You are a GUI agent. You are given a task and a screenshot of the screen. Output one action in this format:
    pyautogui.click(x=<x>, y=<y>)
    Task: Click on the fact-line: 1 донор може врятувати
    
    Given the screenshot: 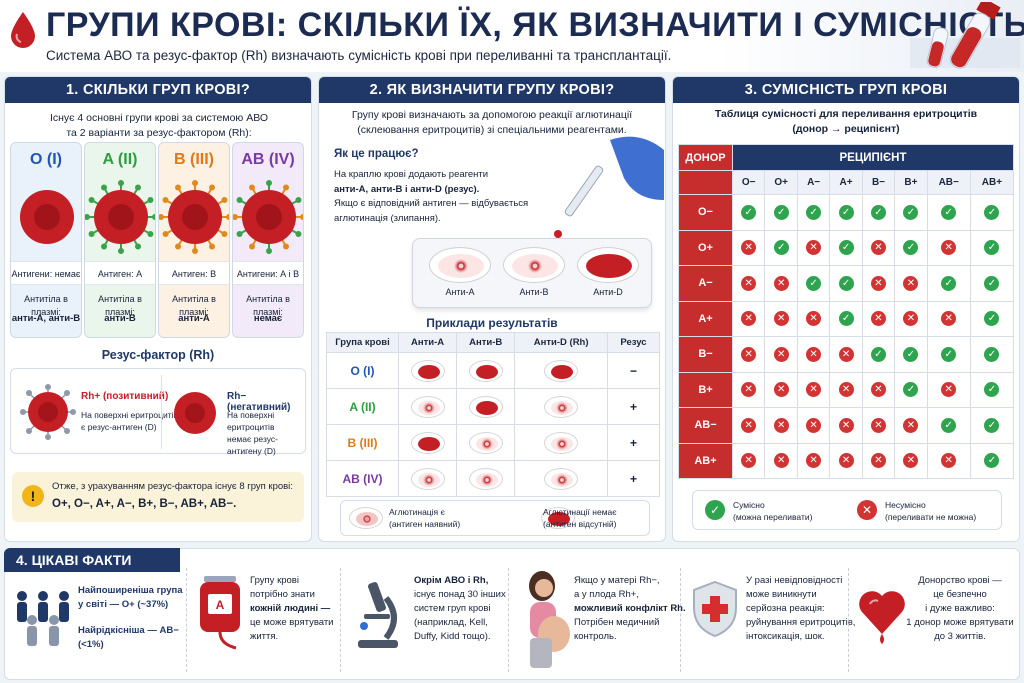 What is the action you would take?
    pyautogui.click(x=960, y=622)
    